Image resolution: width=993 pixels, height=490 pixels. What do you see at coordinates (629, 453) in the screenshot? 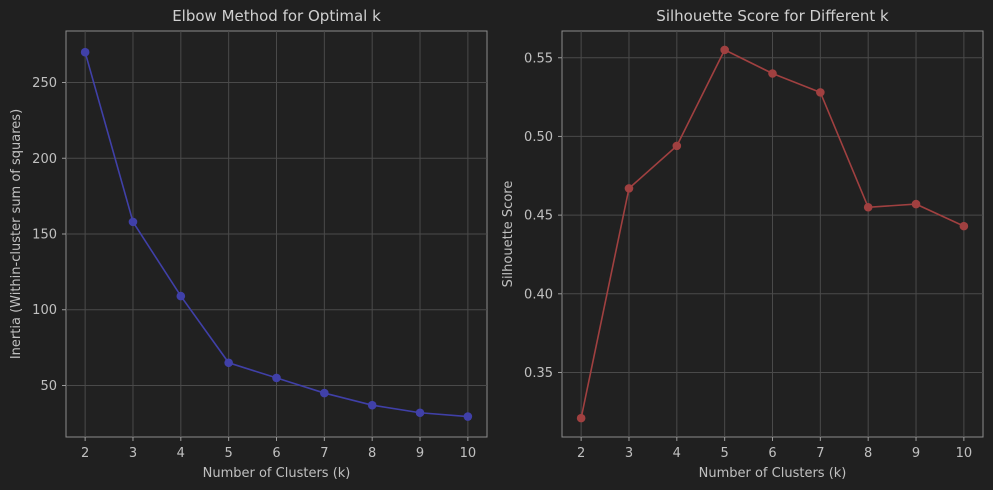
I see `silhouette-x-tick-label: 3` at bounding box center [629, 453].